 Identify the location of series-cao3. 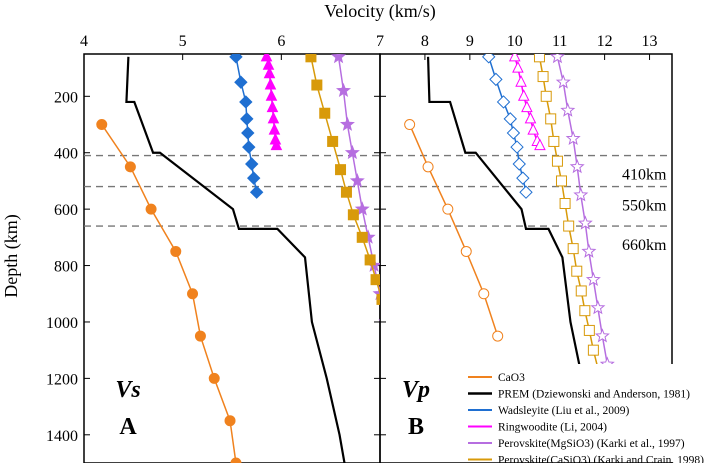
(454, 230).